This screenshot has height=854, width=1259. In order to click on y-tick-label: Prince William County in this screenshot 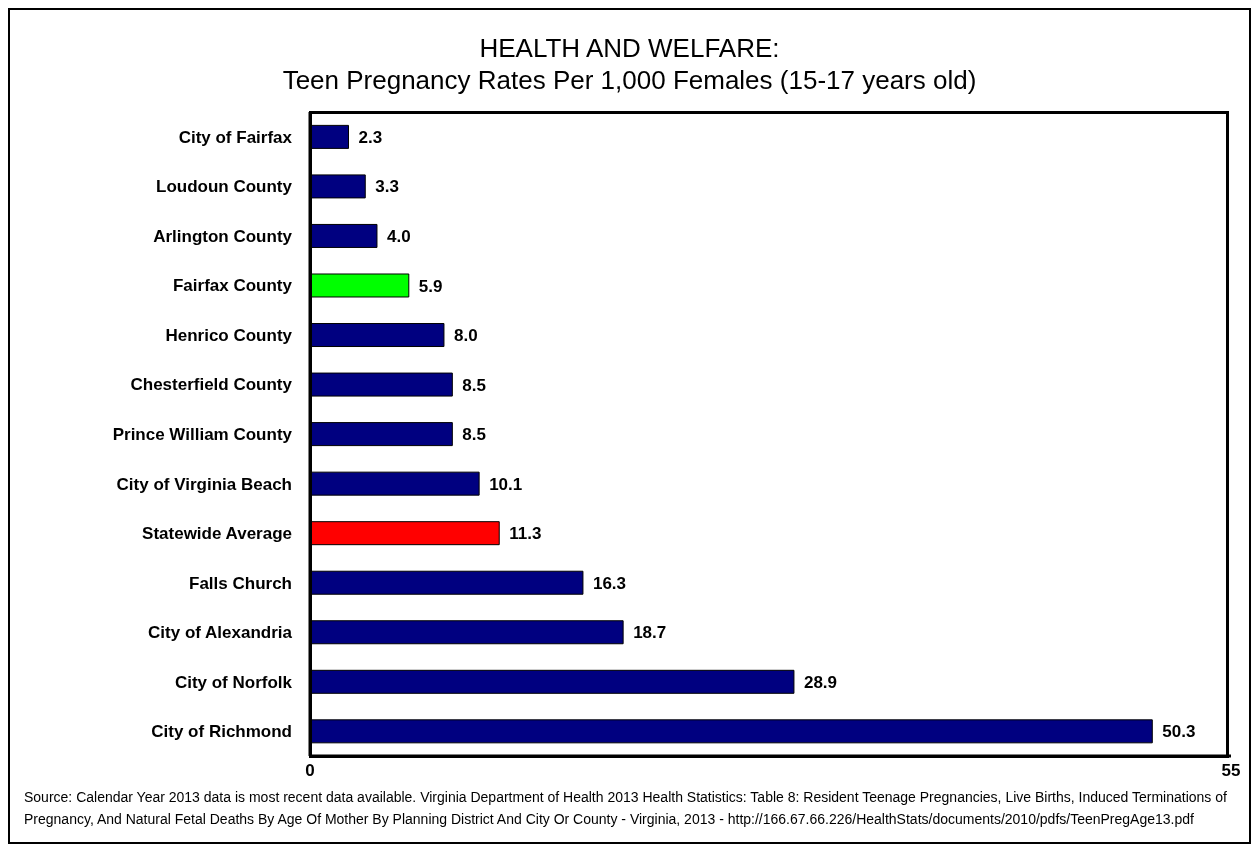, I will do `click(202, 434)`.